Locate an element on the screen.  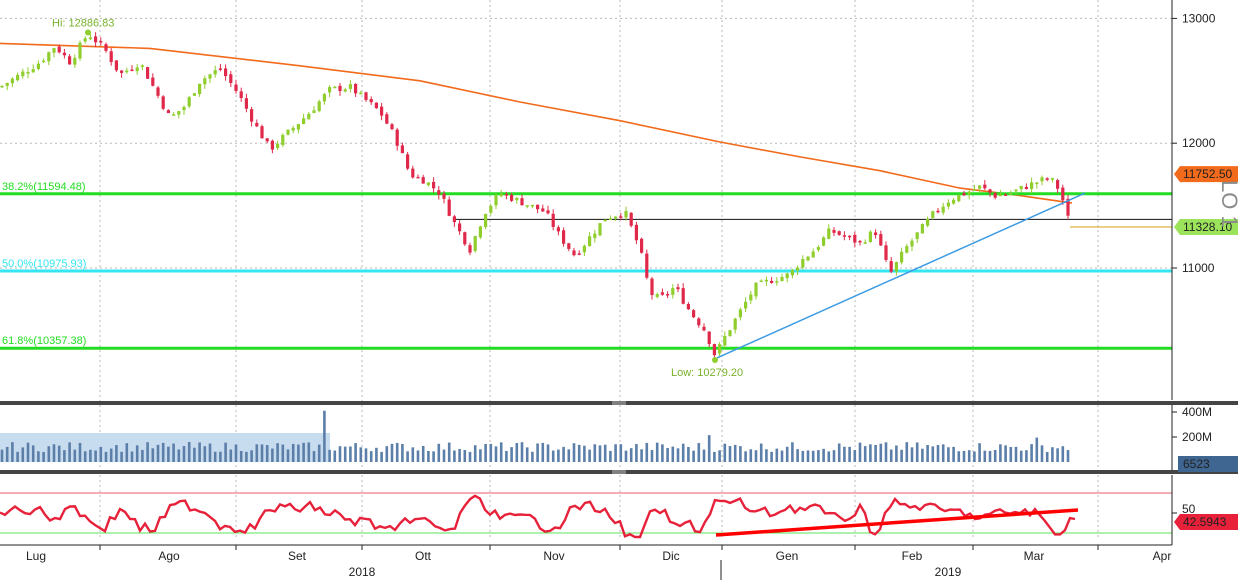
oscillator-value-label: 42.5943 is located at coordinates (1205, 522).